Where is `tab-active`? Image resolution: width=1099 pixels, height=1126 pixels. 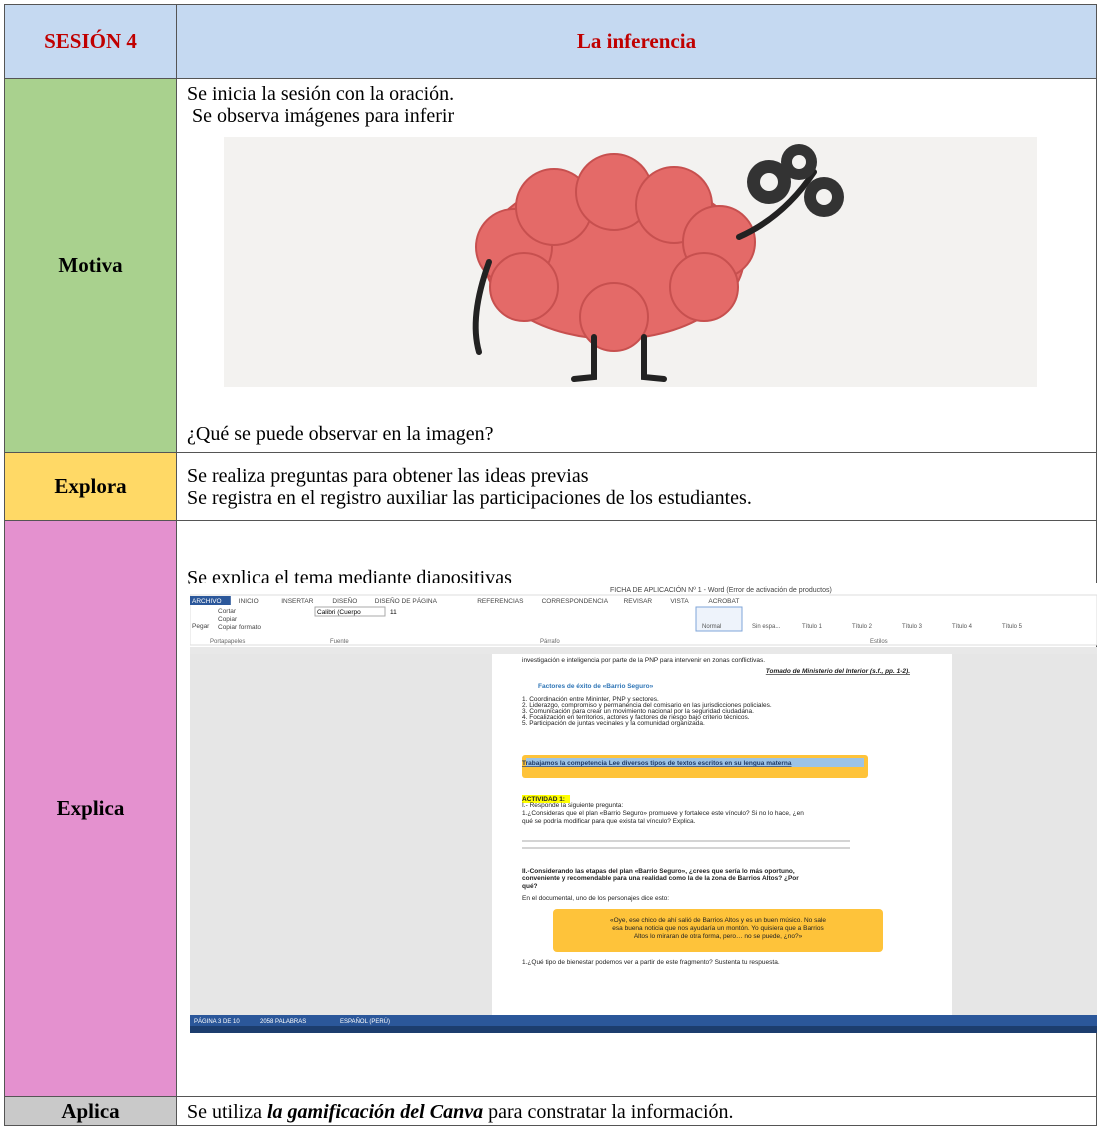
tab-active is located at coordinates (210, 600).